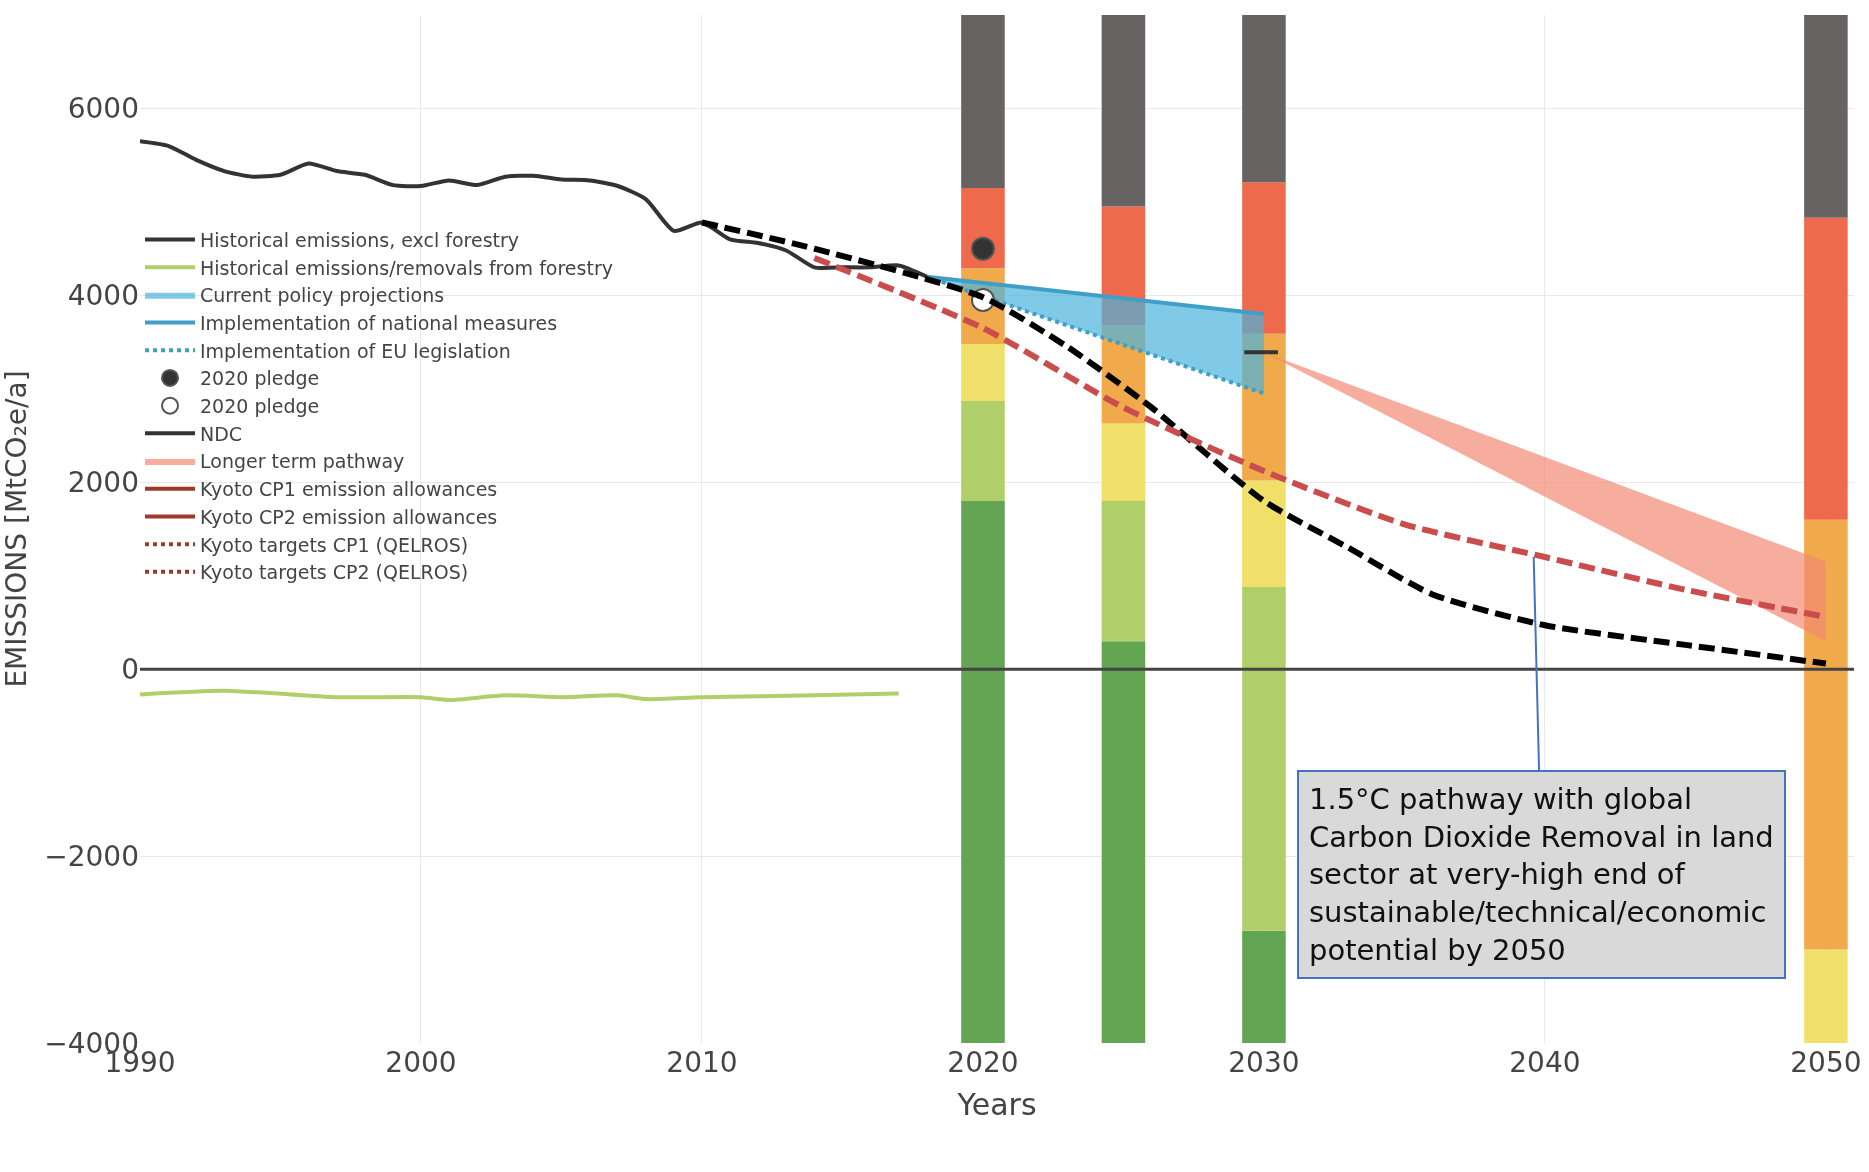  I want to click on x-tick-label: 2040, so click(1545, 1062).